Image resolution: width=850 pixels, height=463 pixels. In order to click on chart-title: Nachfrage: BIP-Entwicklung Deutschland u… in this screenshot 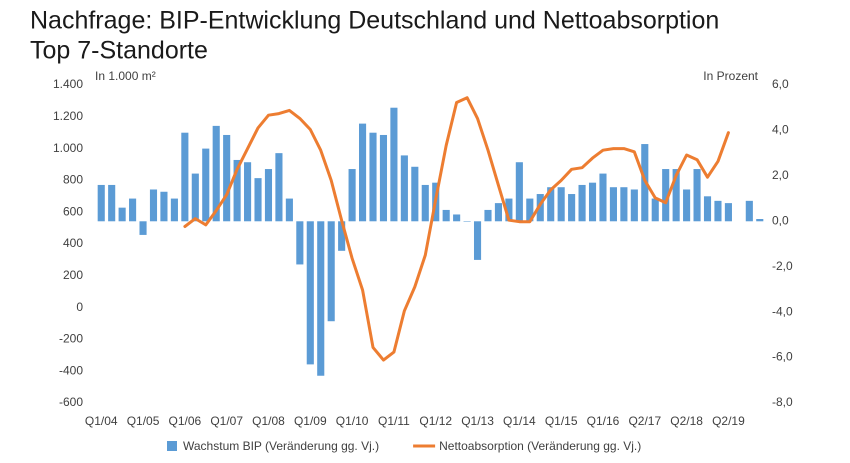, I will do `click(374, 21)`.